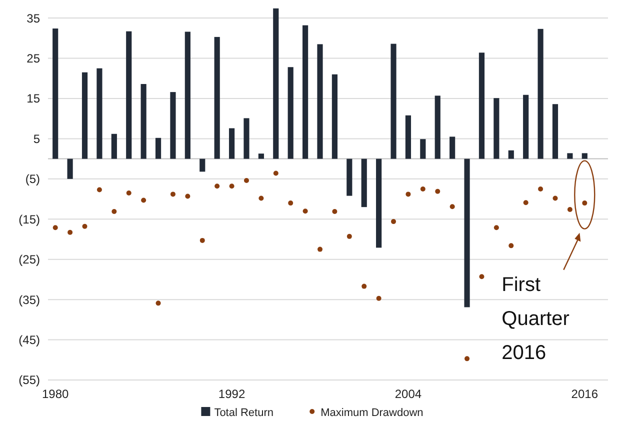  I want to click on y-tick-label: (25), so click(29, 259).